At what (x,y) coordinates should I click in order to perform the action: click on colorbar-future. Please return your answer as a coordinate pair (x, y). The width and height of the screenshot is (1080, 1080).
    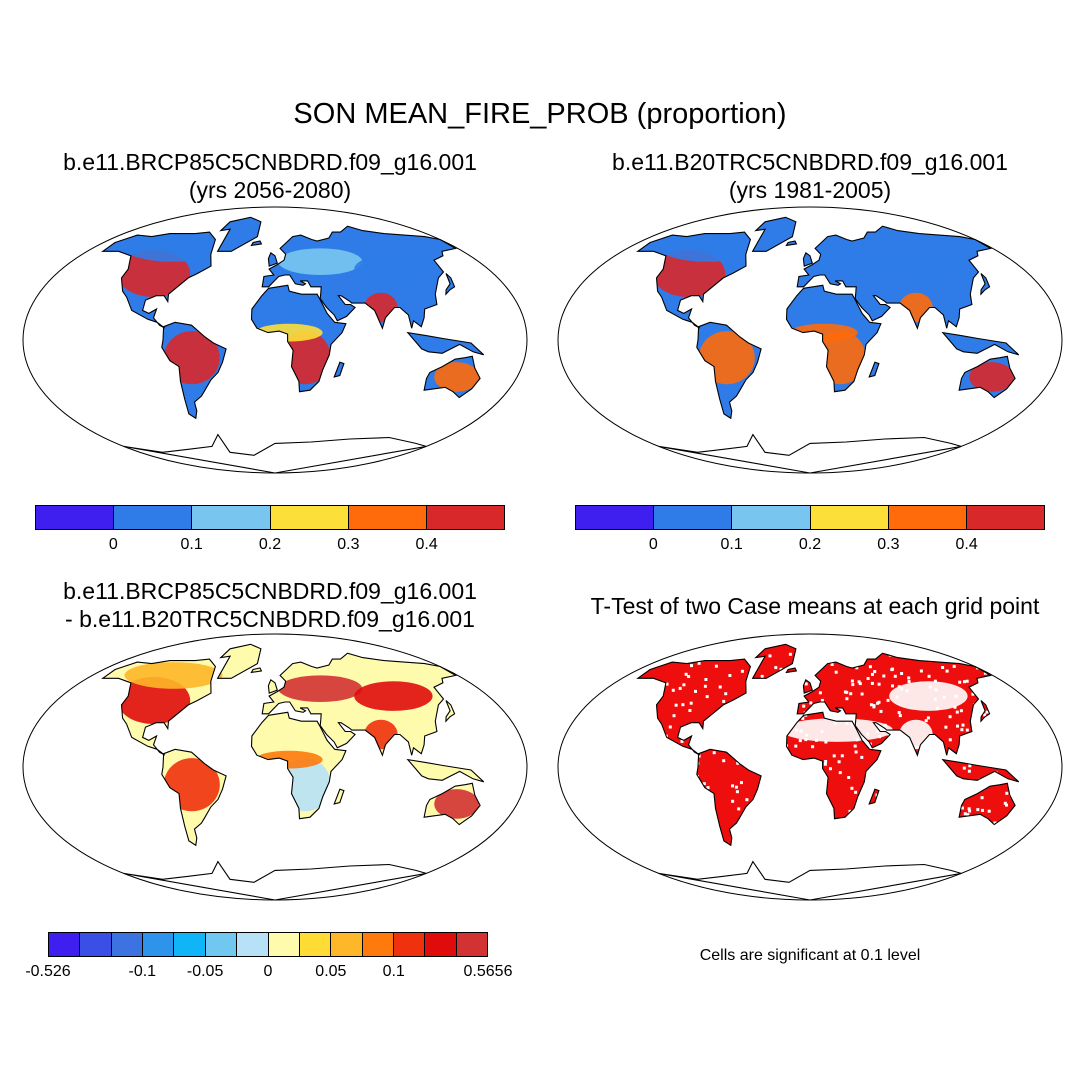
    Looking at the image, I should click on (270, 517).